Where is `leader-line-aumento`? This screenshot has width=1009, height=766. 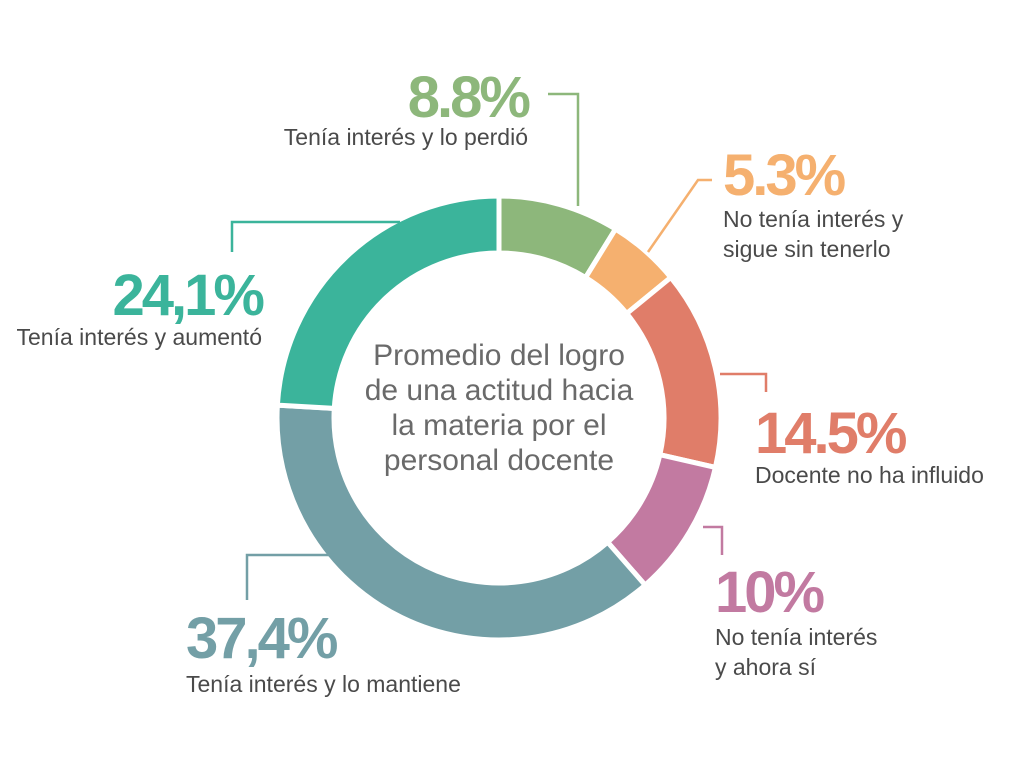
leader-line-aumento is located at coordinates (315, 236).